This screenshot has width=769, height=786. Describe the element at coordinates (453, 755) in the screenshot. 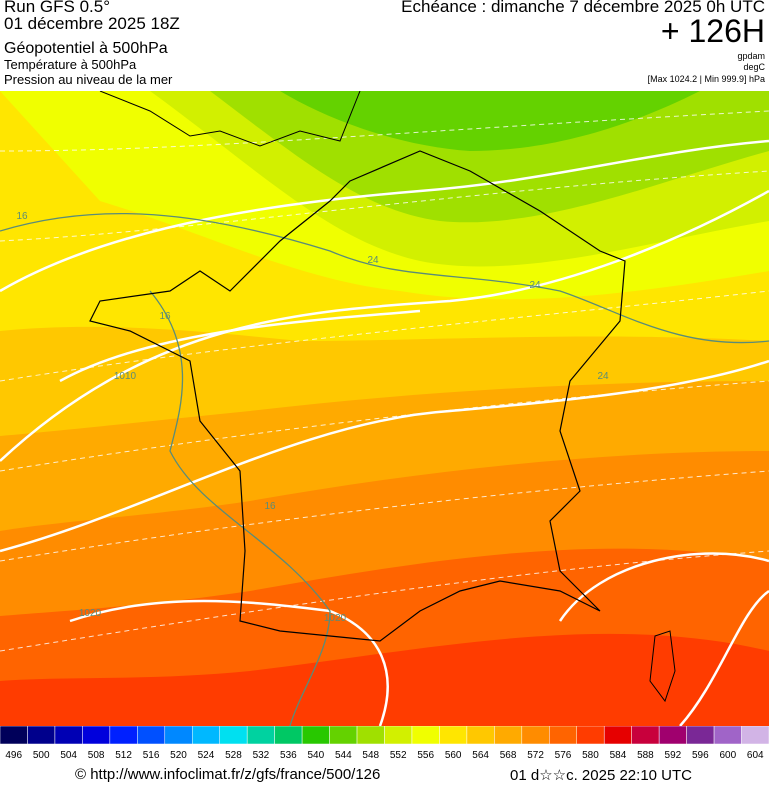

I see `colorbar-label: 560` at that location.